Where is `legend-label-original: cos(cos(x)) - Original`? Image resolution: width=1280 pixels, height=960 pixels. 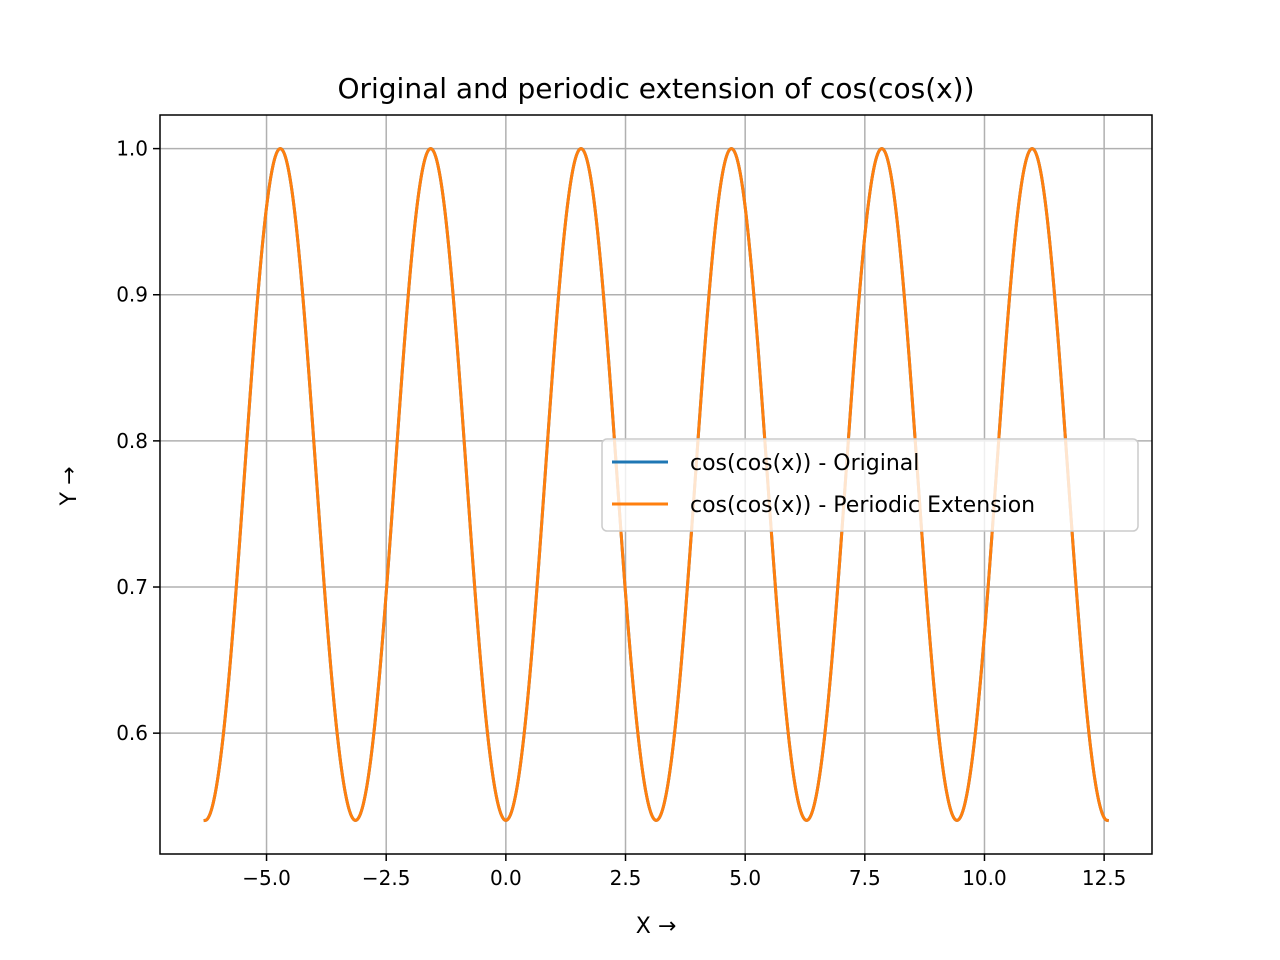
legend-label-original: cos(cos(x)) - Original is located at coordinates (804, 463).